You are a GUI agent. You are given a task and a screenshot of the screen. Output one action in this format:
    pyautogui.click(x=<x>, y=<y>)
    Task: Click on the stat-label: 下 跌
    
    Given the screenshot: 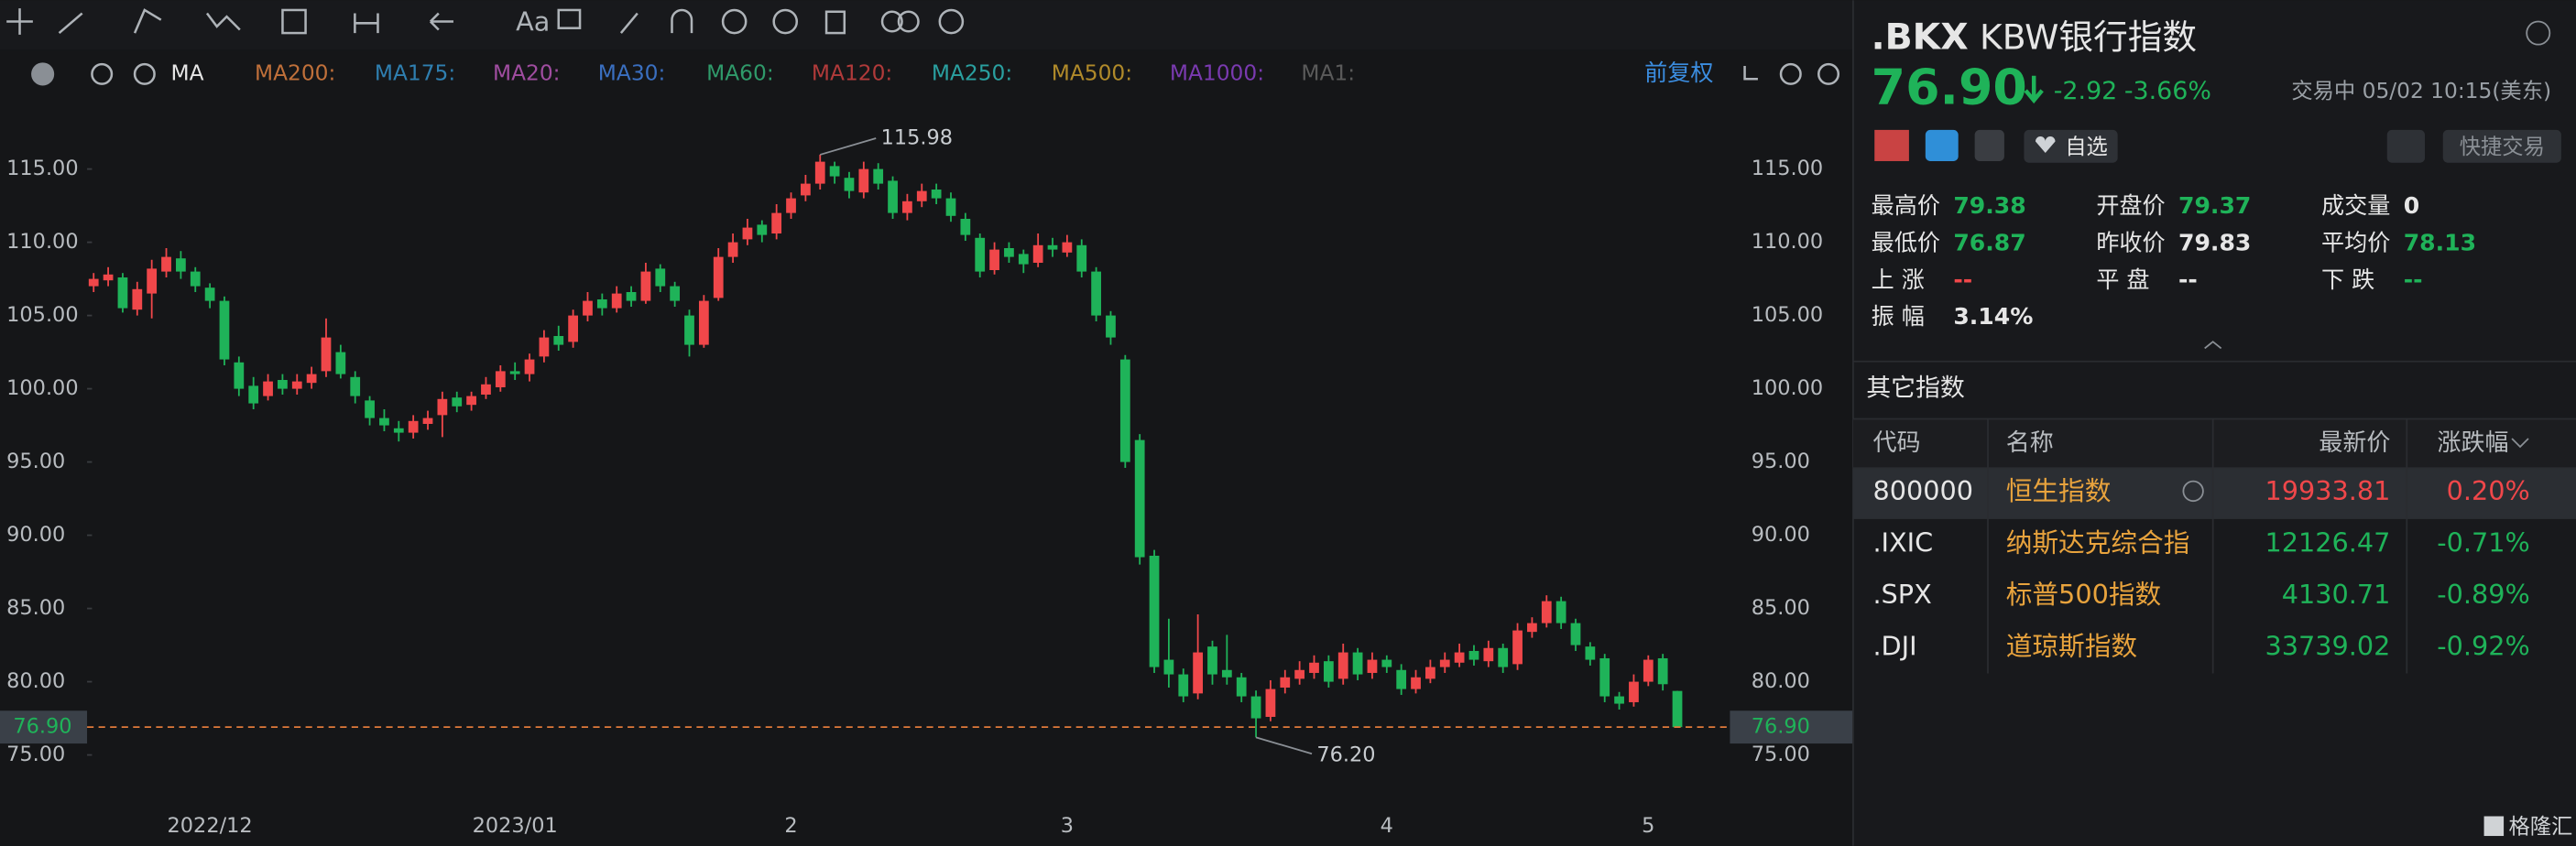 What is the action you would take?
    pyautogui.click(x=2347, y=280)
    